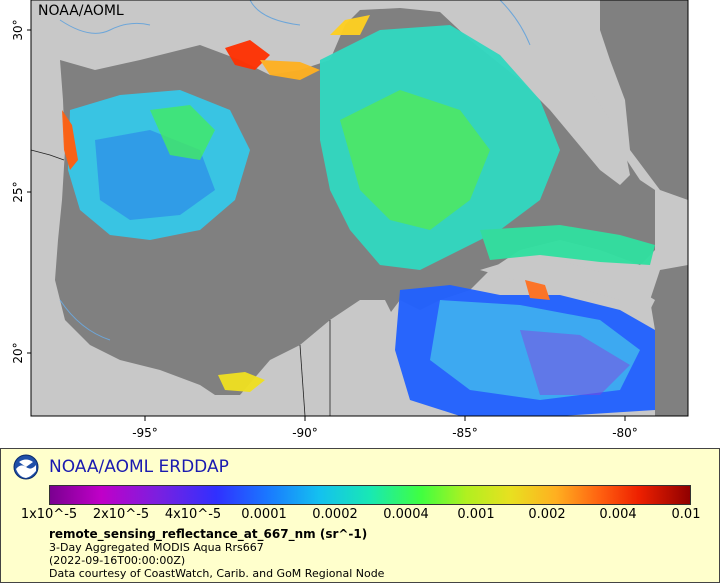 This screenshot has height=583, width=720. What do you see at coordinates (370, 495) in the screenshot?
I see `colorbar` at bounding box center [370, 495].